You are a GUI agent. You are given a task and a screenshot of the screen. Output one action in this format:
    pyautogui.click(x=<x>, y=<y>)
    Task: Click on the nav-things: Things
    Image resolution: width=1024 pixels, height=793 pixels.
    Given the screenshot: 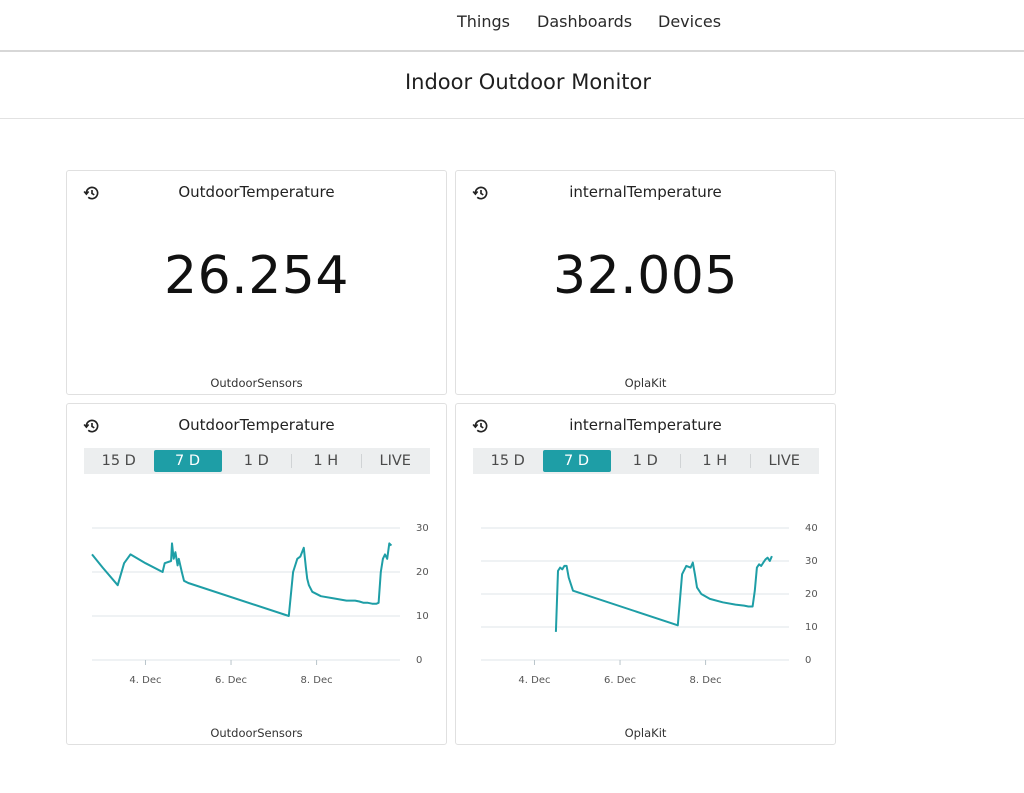 What is the action you would take?
    pyautogui.click(x=483, y=21)
    